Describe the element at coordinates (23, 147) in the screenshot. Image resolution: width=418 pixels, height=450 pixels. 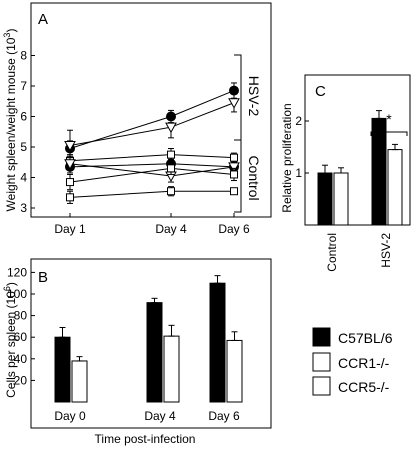
I see `y-tick-label: 5` at that location.